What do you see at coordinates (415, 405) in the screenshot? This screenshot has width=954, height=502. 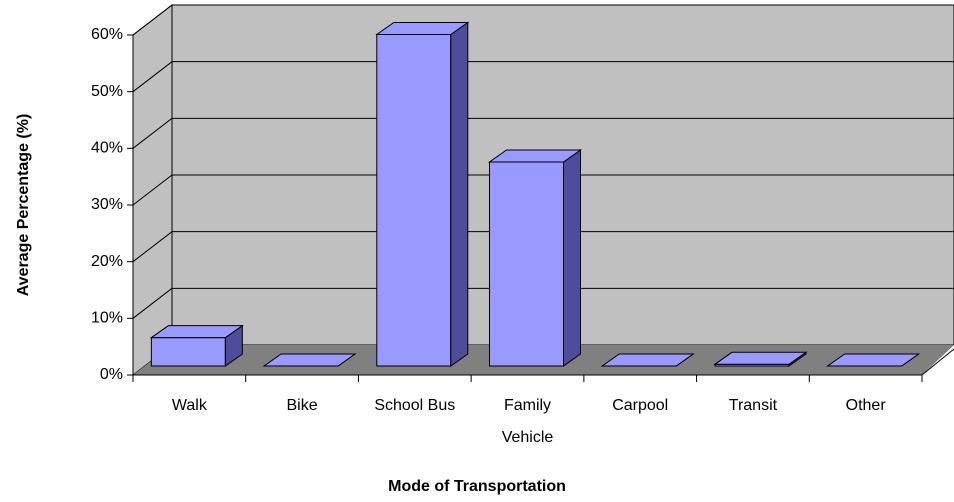 I see `x-tick-label: School Bus` at bounding box center [415, 405].